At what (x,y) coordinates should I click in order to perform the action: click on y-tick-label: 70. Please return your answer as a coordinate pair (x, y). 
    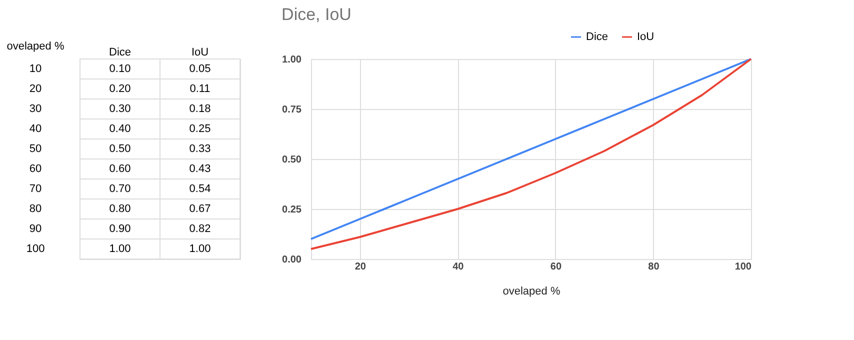
    Looking at the image, I should click on (35, 189).